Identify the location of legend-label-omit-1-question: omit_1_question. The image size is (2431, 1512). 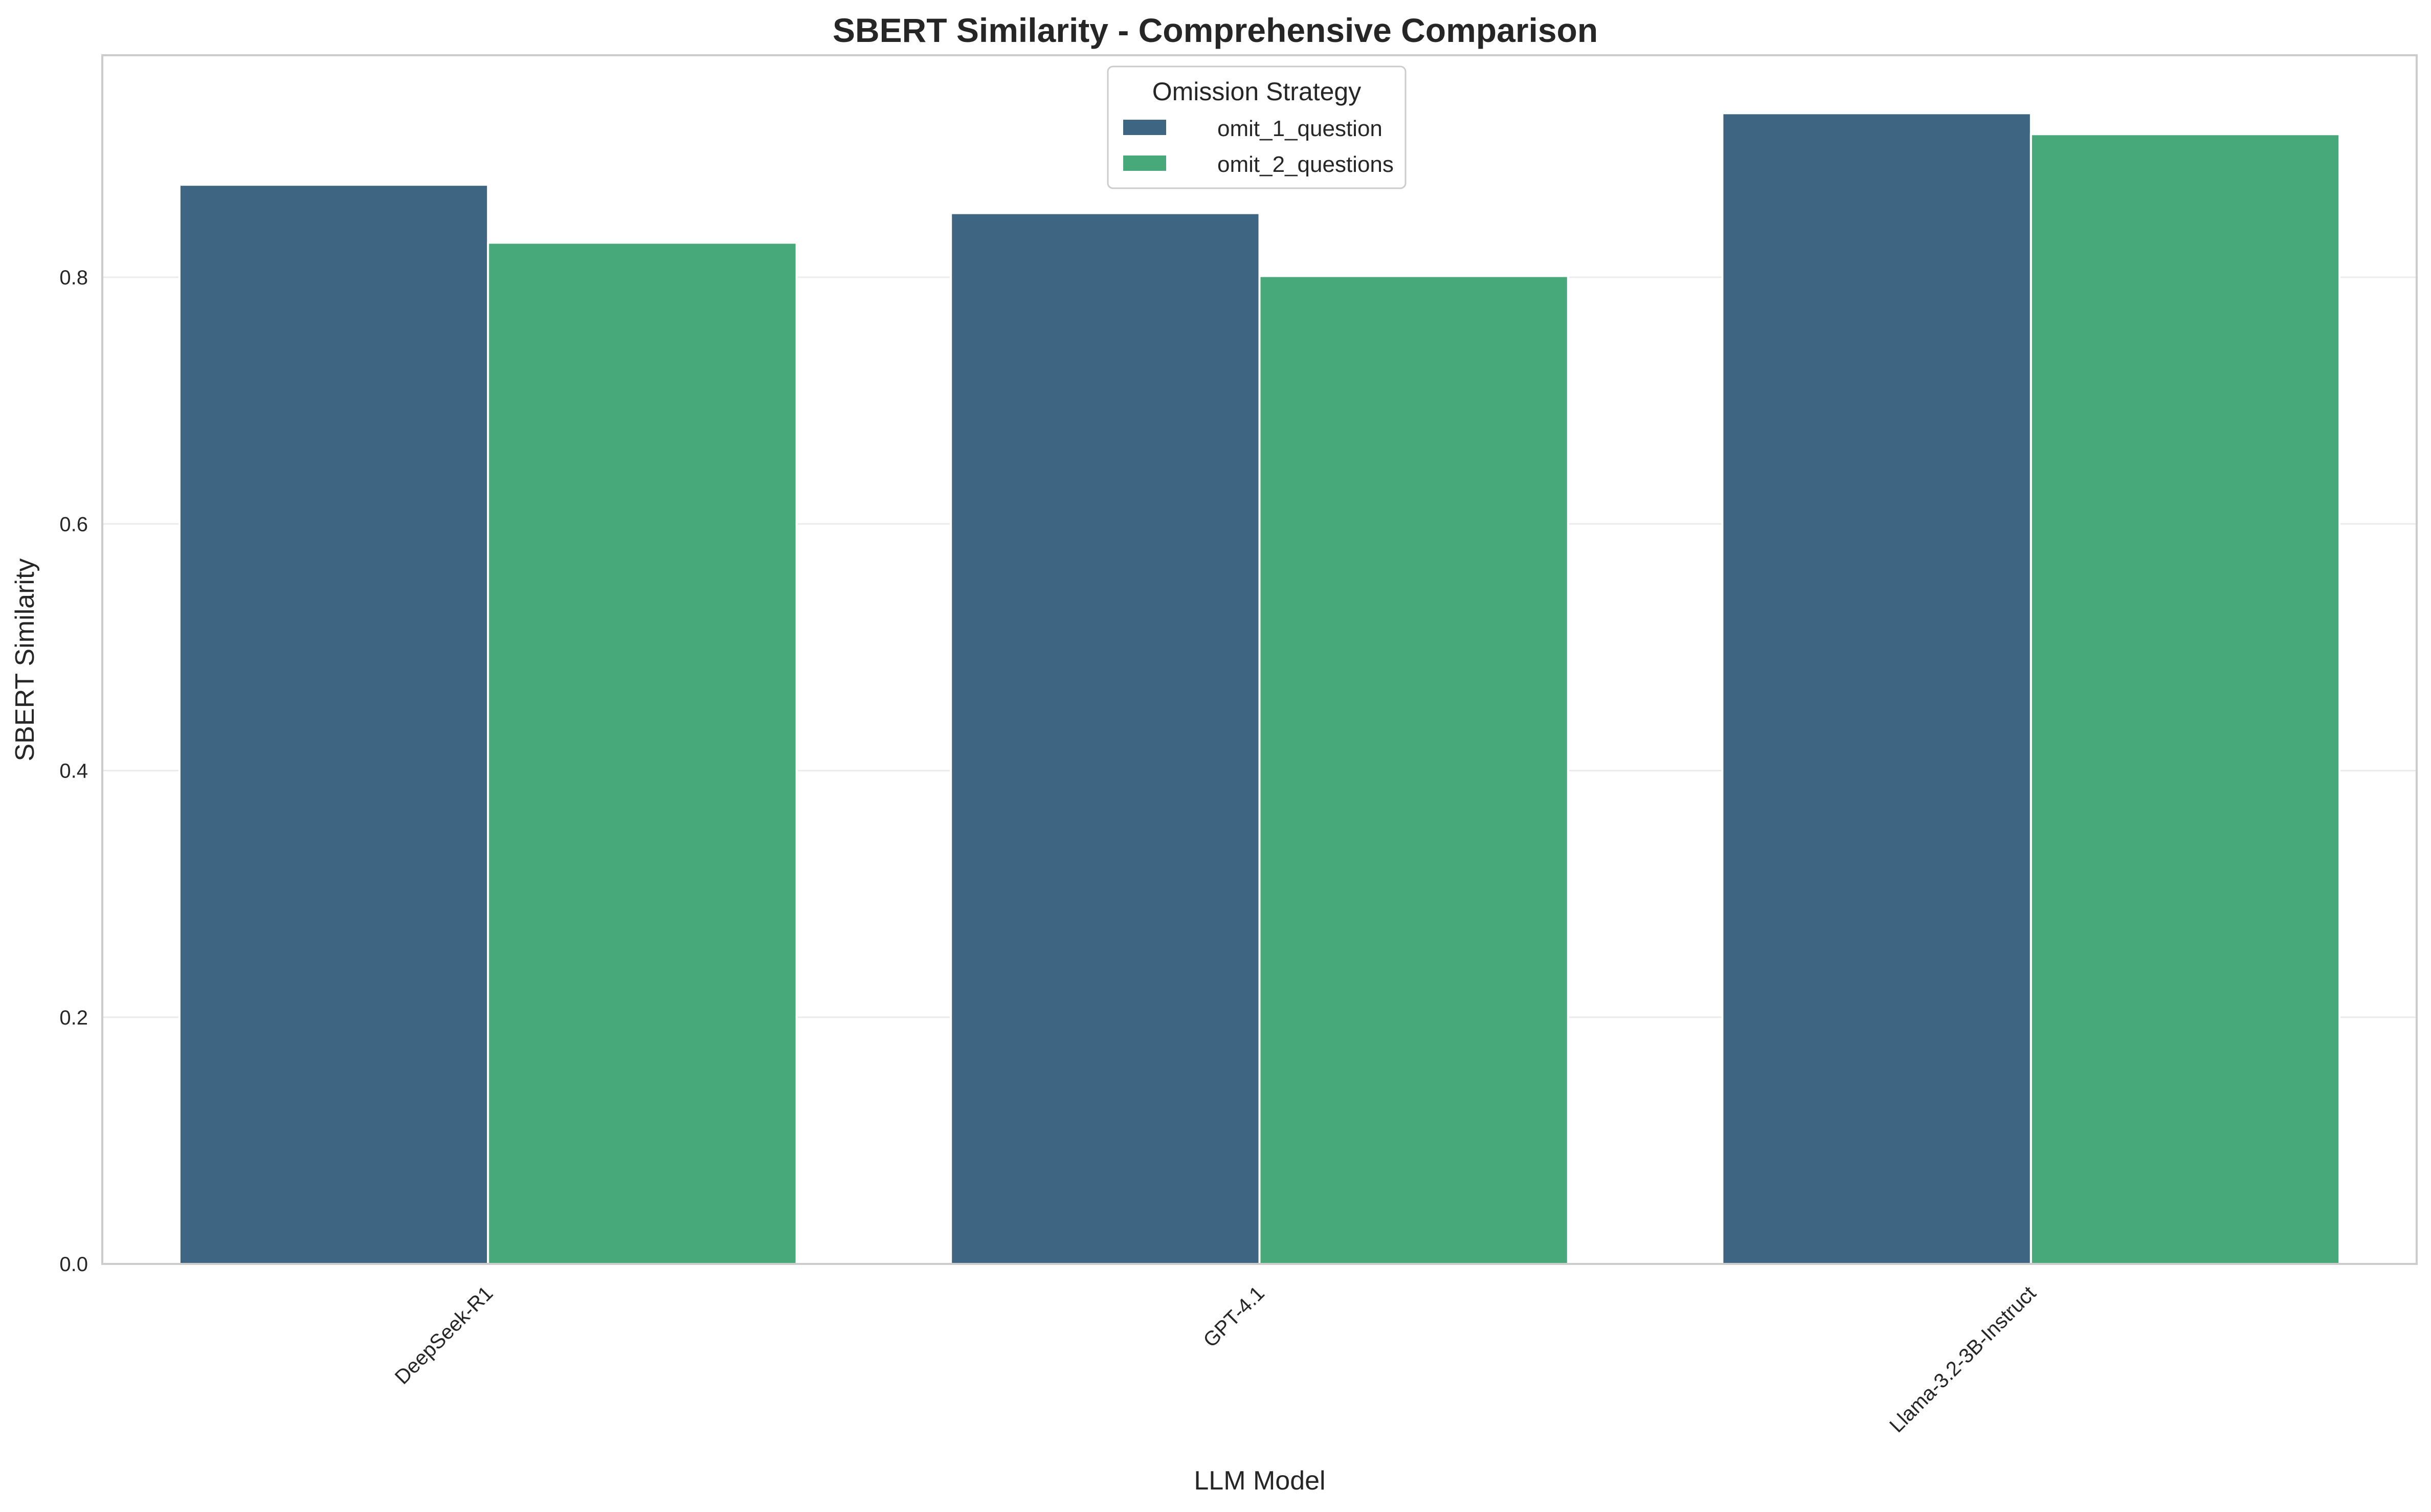
(1299, 128).